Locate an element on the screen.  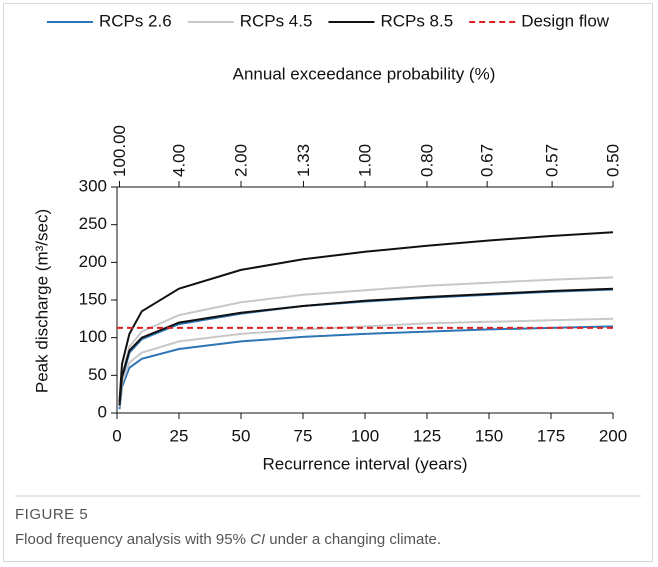
legend: RCPs 2.6 RCPs 4.5 RCPs 8.5 Design flow is located at coordinates (328, 20).